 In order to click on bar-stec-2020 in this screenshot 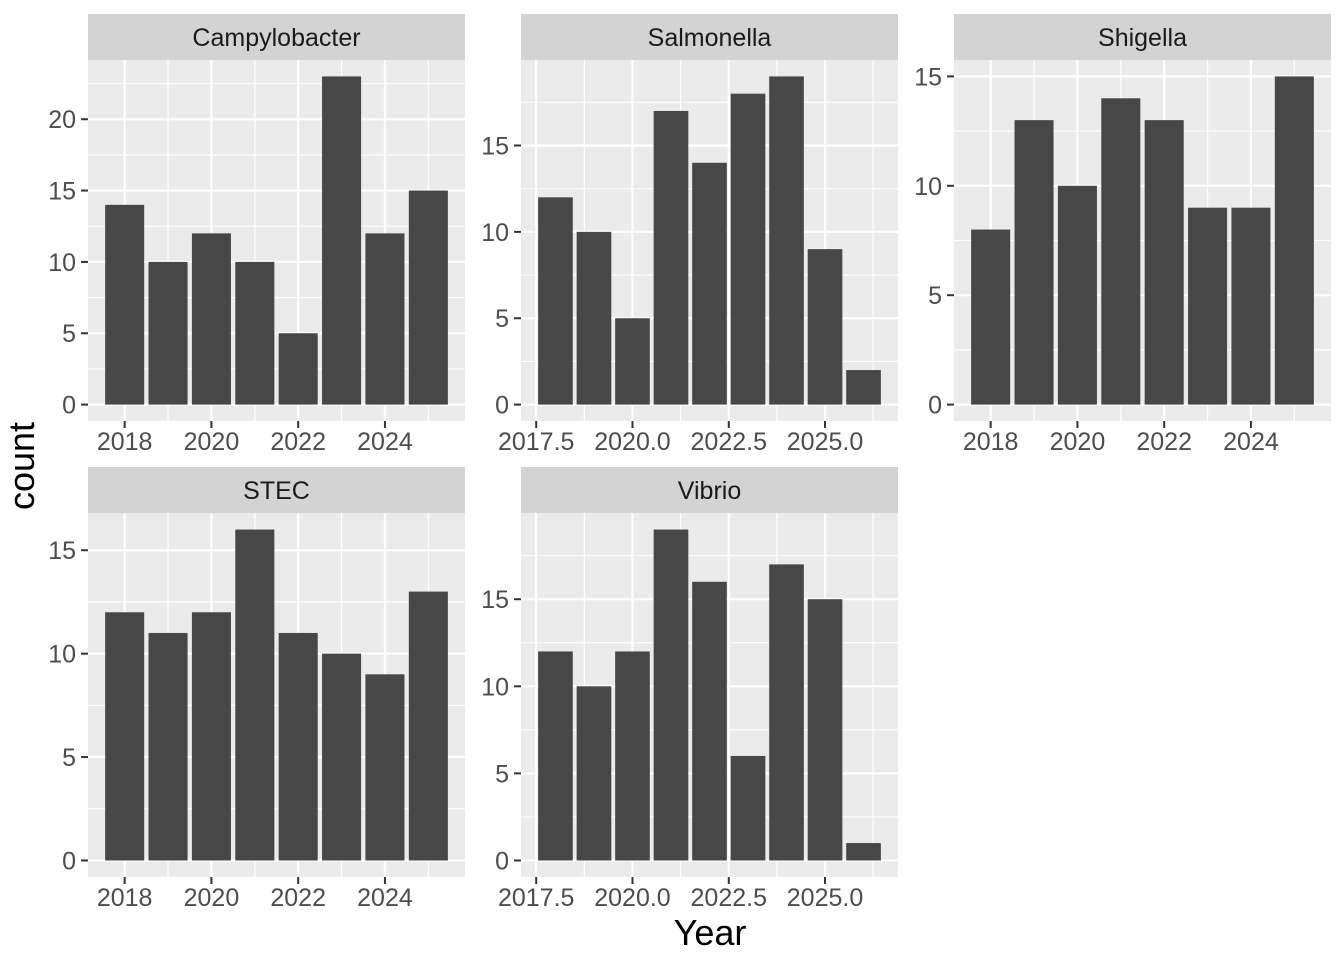, I will do `click(211, 736)`.